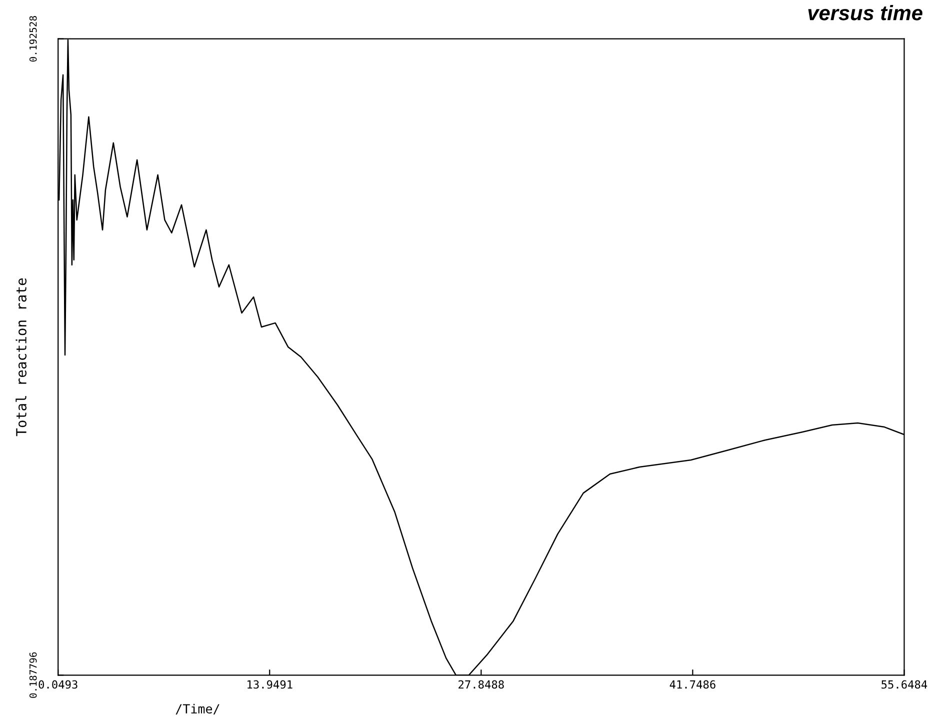 This screenshot has height=719, width=937. Describe the element at coordinates (33, 39) in the screenshot. I see `y-tick-label: 0.192528` at that location.